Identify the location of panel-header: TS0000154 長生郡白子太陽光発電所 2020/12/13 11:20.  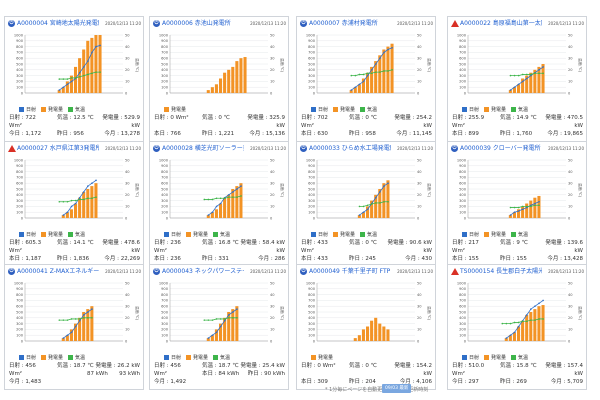
(517, 272).